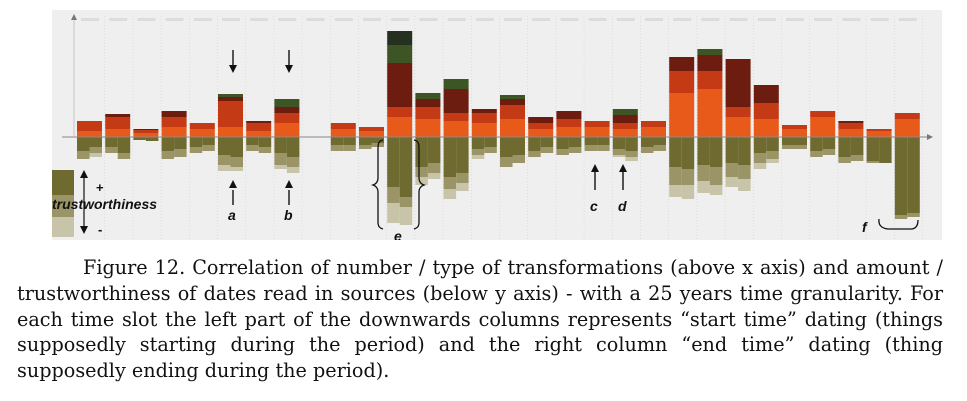 This screenshot has width=967, height=401. Describe the element at coordinates (233, 184) in the screenshot. I see `arrow-up-icon` at that location.